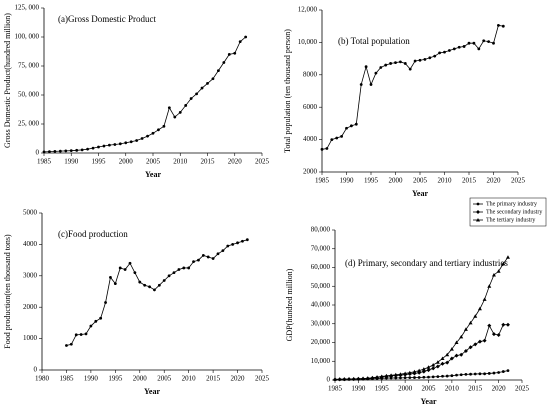 The height and width of the screenshot is (415, 550). Describe the element at coordinates (371, 181) in the screenshot. I see `x-tick-label: 1995` at that location.